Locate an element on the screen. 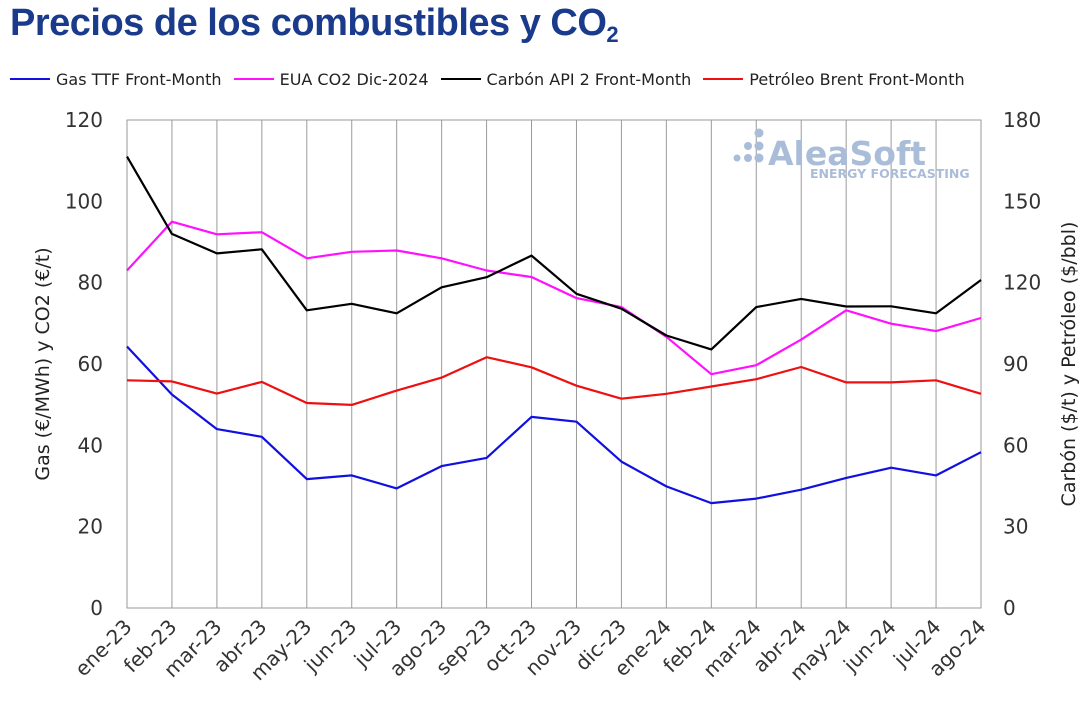  left-axis-tick-label: 100 is located at coordinates (84, 201).